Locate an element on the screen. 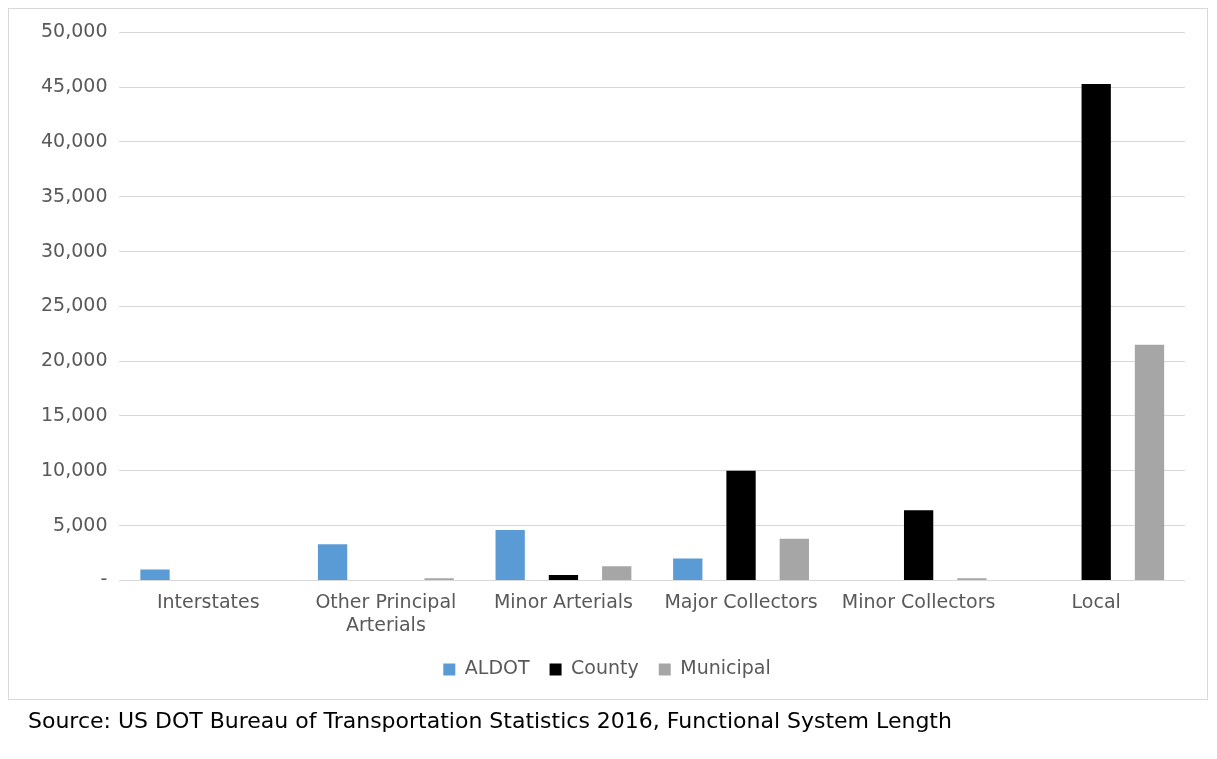 The image size is (1217, 759). x-tick-label: Interstates is located at coordinates (208, 600).